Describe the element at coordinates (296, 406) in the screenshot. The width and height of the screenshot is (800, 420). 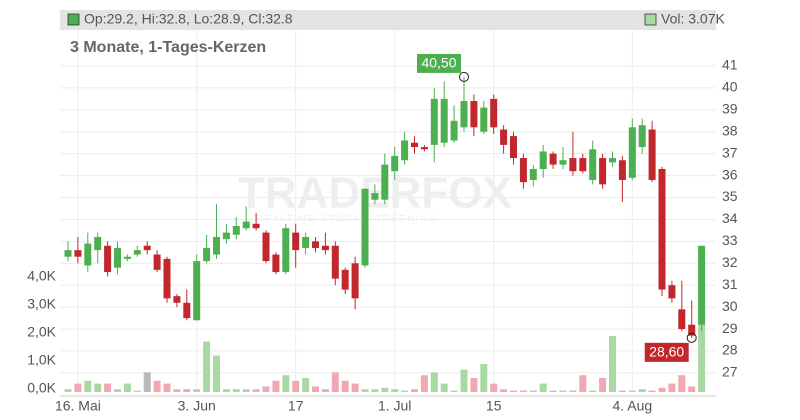
I see `x-tick-label: 17` at that location.